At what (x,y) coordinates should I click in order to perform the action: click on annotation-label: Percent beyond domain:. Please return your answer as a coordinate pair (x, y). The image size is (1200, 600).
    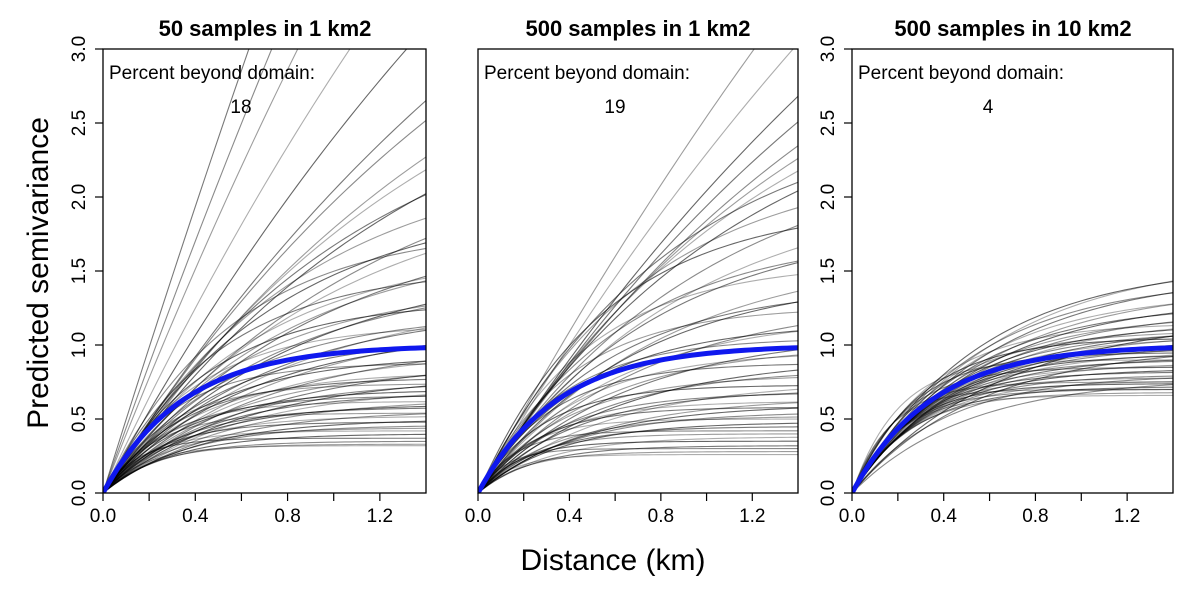
    Looking at the image, I should click on (961, 73).